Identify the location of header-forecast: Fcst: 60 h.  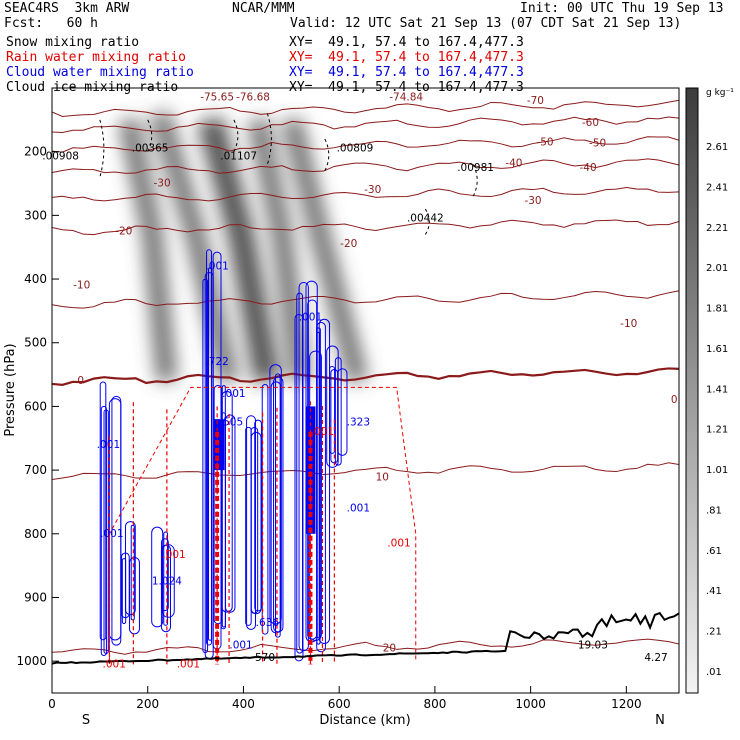
(51, 23).